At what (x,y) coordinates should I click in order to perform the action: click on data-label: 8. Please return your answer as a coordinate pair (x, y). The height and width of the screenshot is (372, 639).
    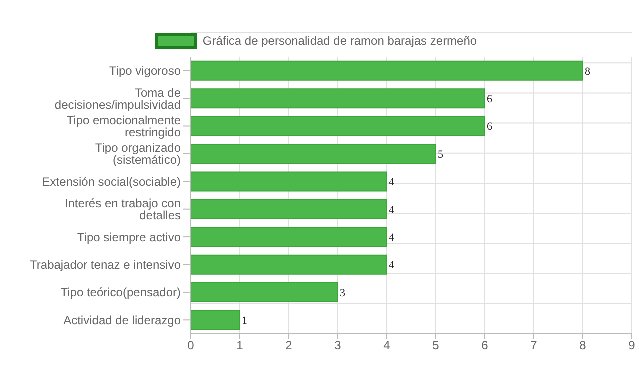
    Looking at the image, I should click on (588, 72).